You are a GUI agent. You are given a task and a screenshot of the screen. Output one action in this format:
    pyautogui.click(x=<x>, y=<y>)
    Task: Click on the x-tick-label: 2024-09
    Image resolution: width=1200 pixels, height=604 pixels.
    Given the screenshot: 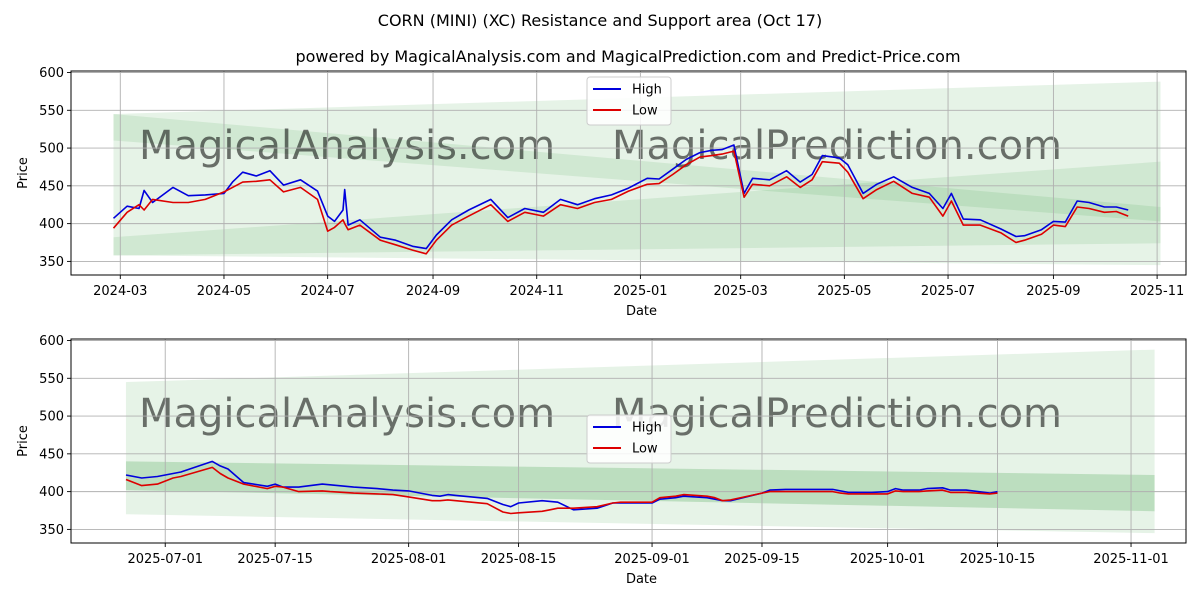 What is the action you would take?
    pyautogui.click(x=433, y=291)
    